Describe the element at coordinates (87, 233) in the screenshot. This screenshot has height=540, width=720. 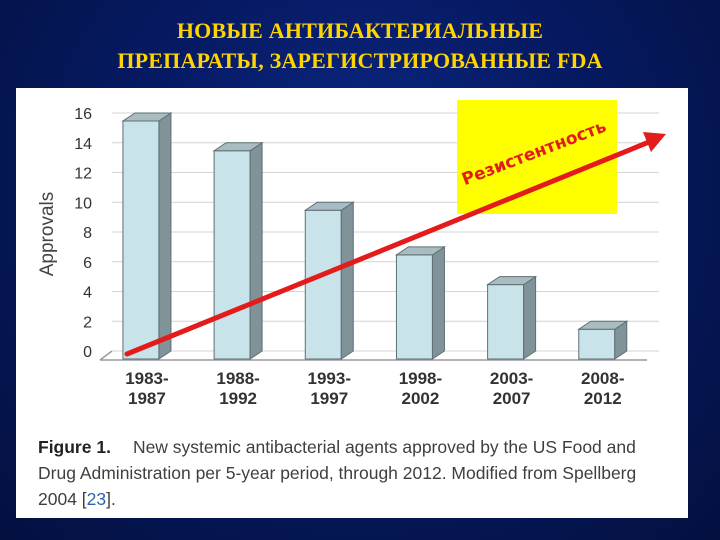
I see `y-tick-label: 8` at that location.